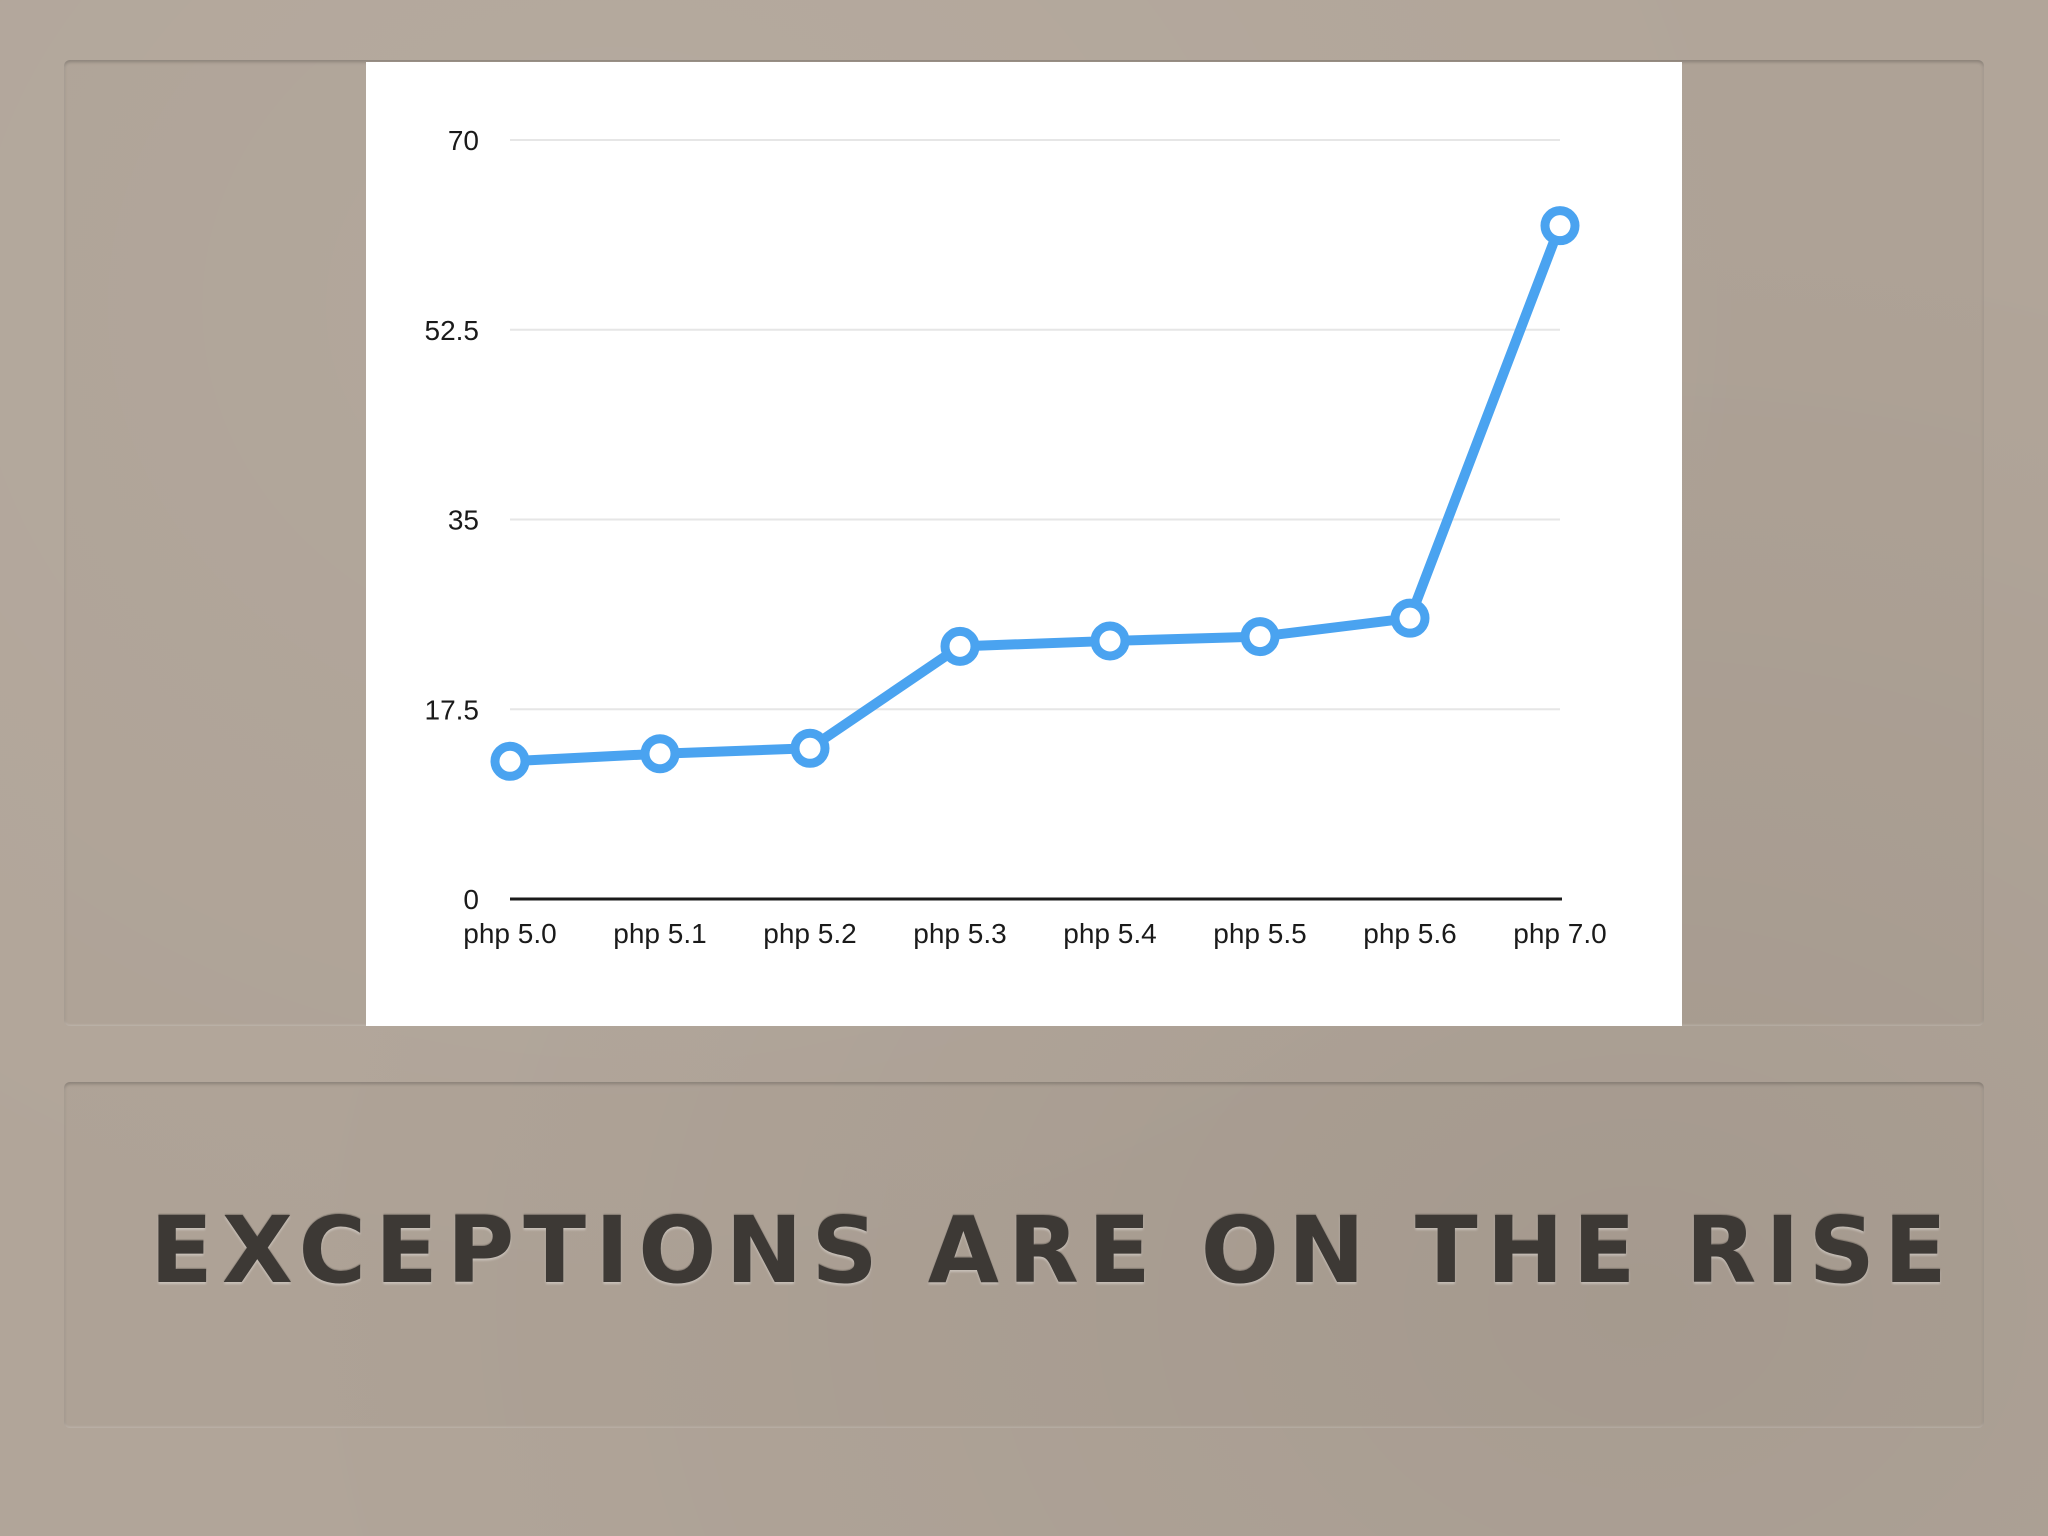 This screenshot has width=2048, height=1536. Describe the element at coordinates (452, 709) in the screenshot. I see `y-tick-label: 17.5` at that location.